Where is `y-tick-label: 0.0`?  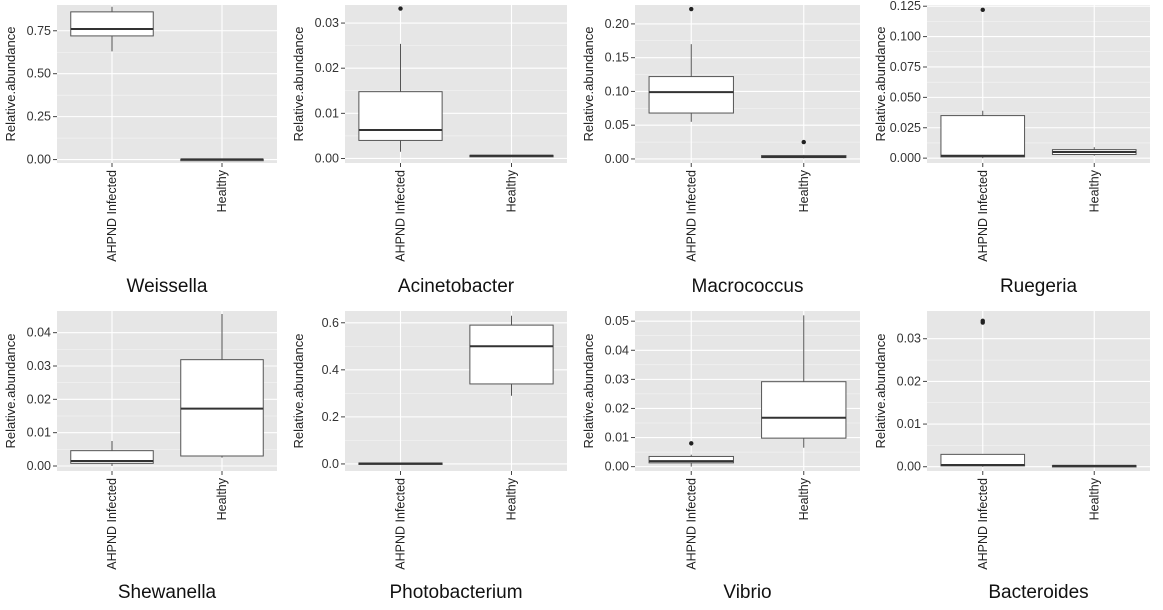
y-tick-label: 0.0 is located at coordinates (330, 464).